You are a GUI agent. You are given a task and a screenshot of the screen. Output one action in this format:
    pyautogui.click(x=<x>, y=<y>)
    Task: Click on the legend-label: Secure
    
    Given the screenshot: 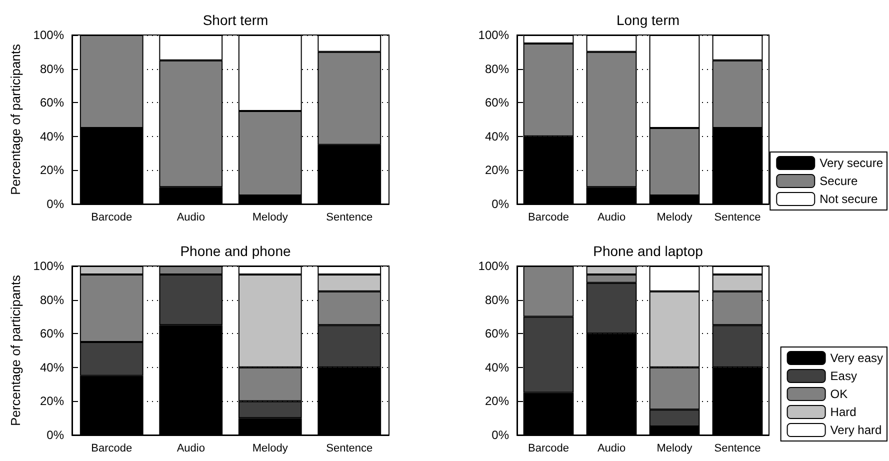 What is the action you would take?
    pyautogui.click(x=839, y=181)
    